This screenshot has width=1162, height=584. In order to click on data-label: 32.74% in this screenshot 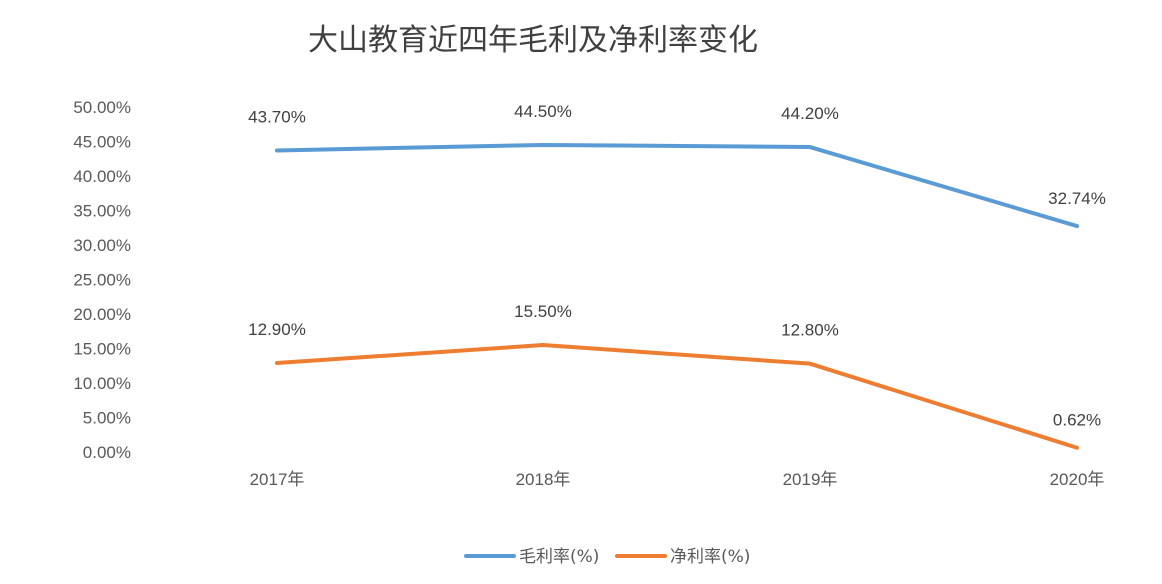, I will do `click(1077, 198)`.